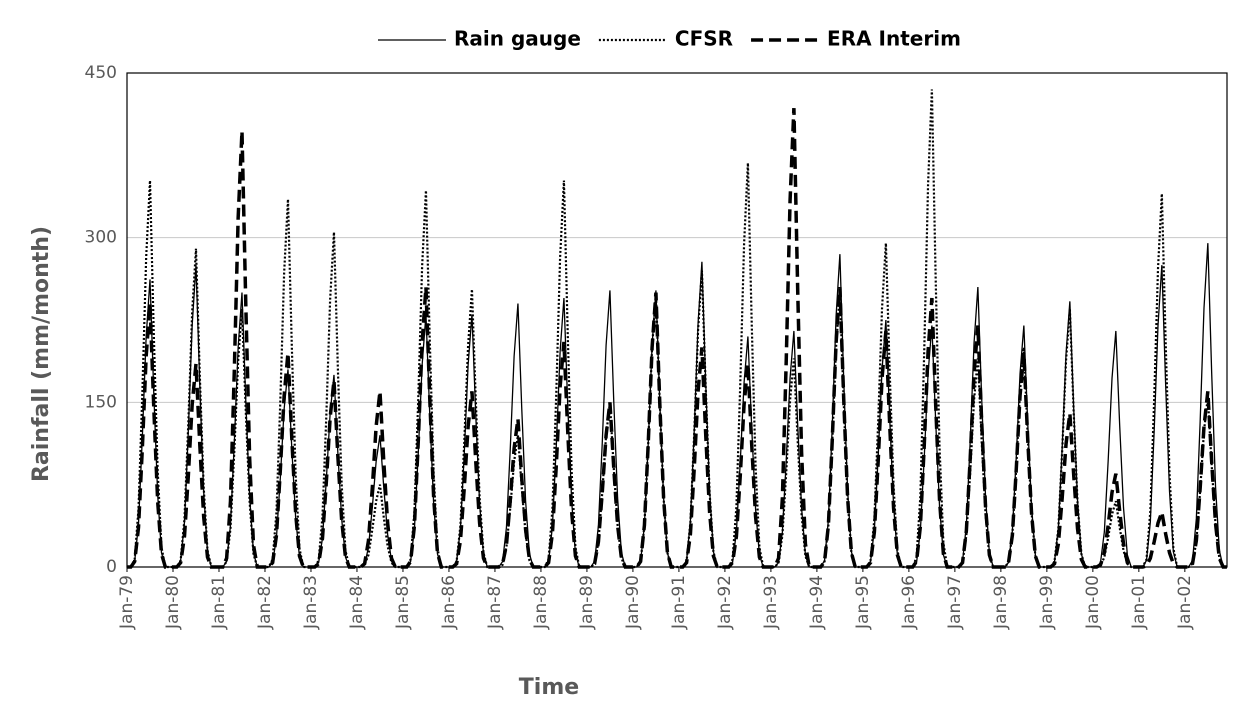 Image resolution: width=1238 pixels, height=715 pixels. I want to click on x-tick-label: Jan-98, so click(1001, 602).